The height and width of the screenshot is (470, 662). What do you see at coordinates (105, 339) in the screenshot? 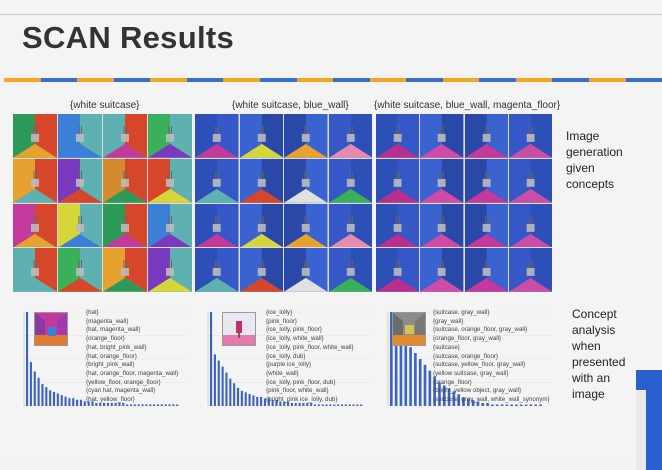
I see `concept-item: {orange_floor}` at bounding box center [105, 339].